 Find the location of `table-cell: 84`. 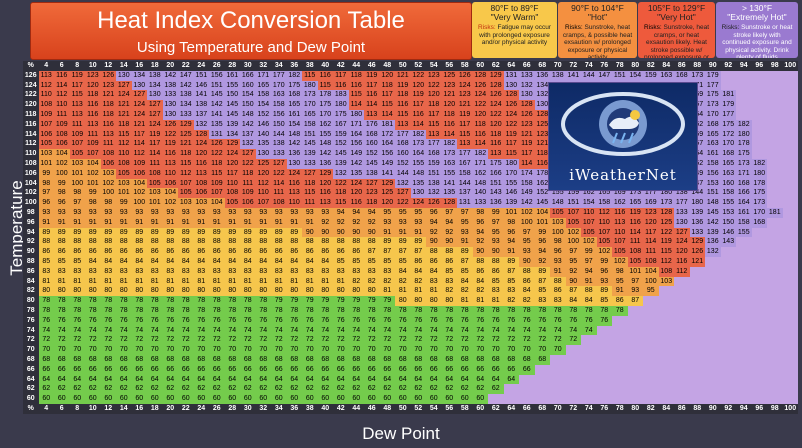

table-cell: 84 is located at coordinates (124, 261).